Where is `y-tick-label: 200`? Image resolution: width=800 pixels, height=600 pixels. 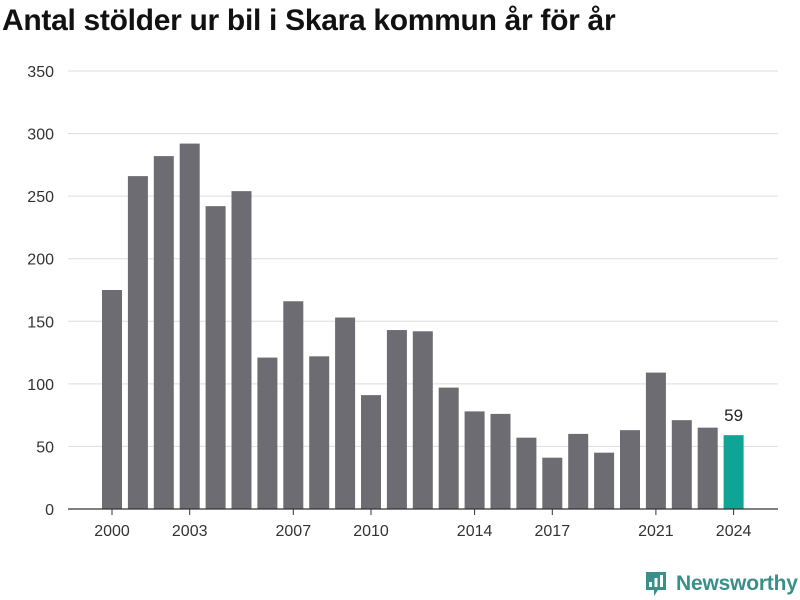
y-tick-label: 200 is located at coordinates (40, 260).